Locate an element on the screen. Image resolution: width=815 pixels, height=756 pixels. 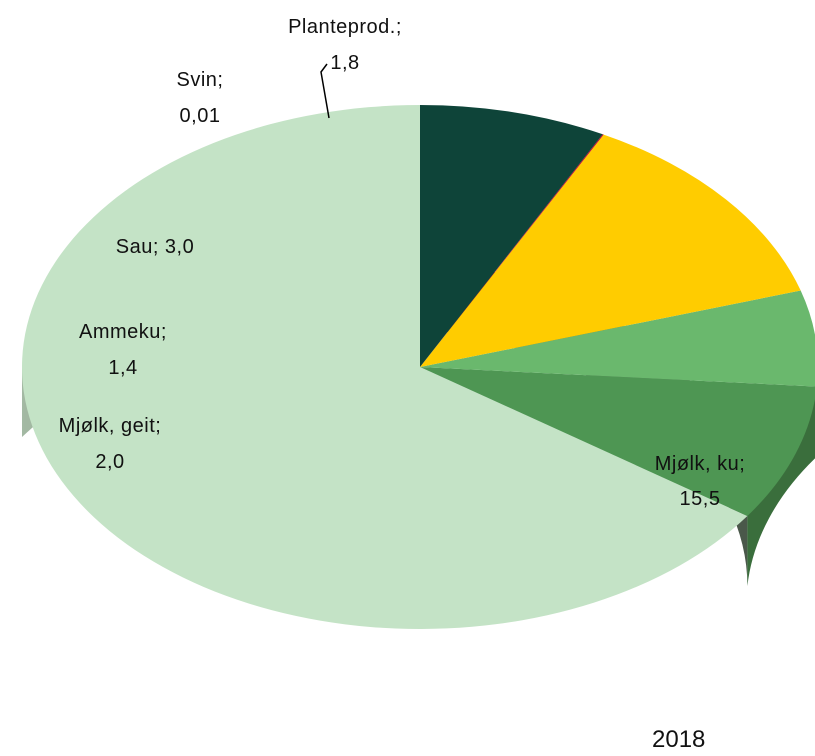
slice-label-mjølk-geit: Mjølk, geit; is located at coordinates (110, 426).